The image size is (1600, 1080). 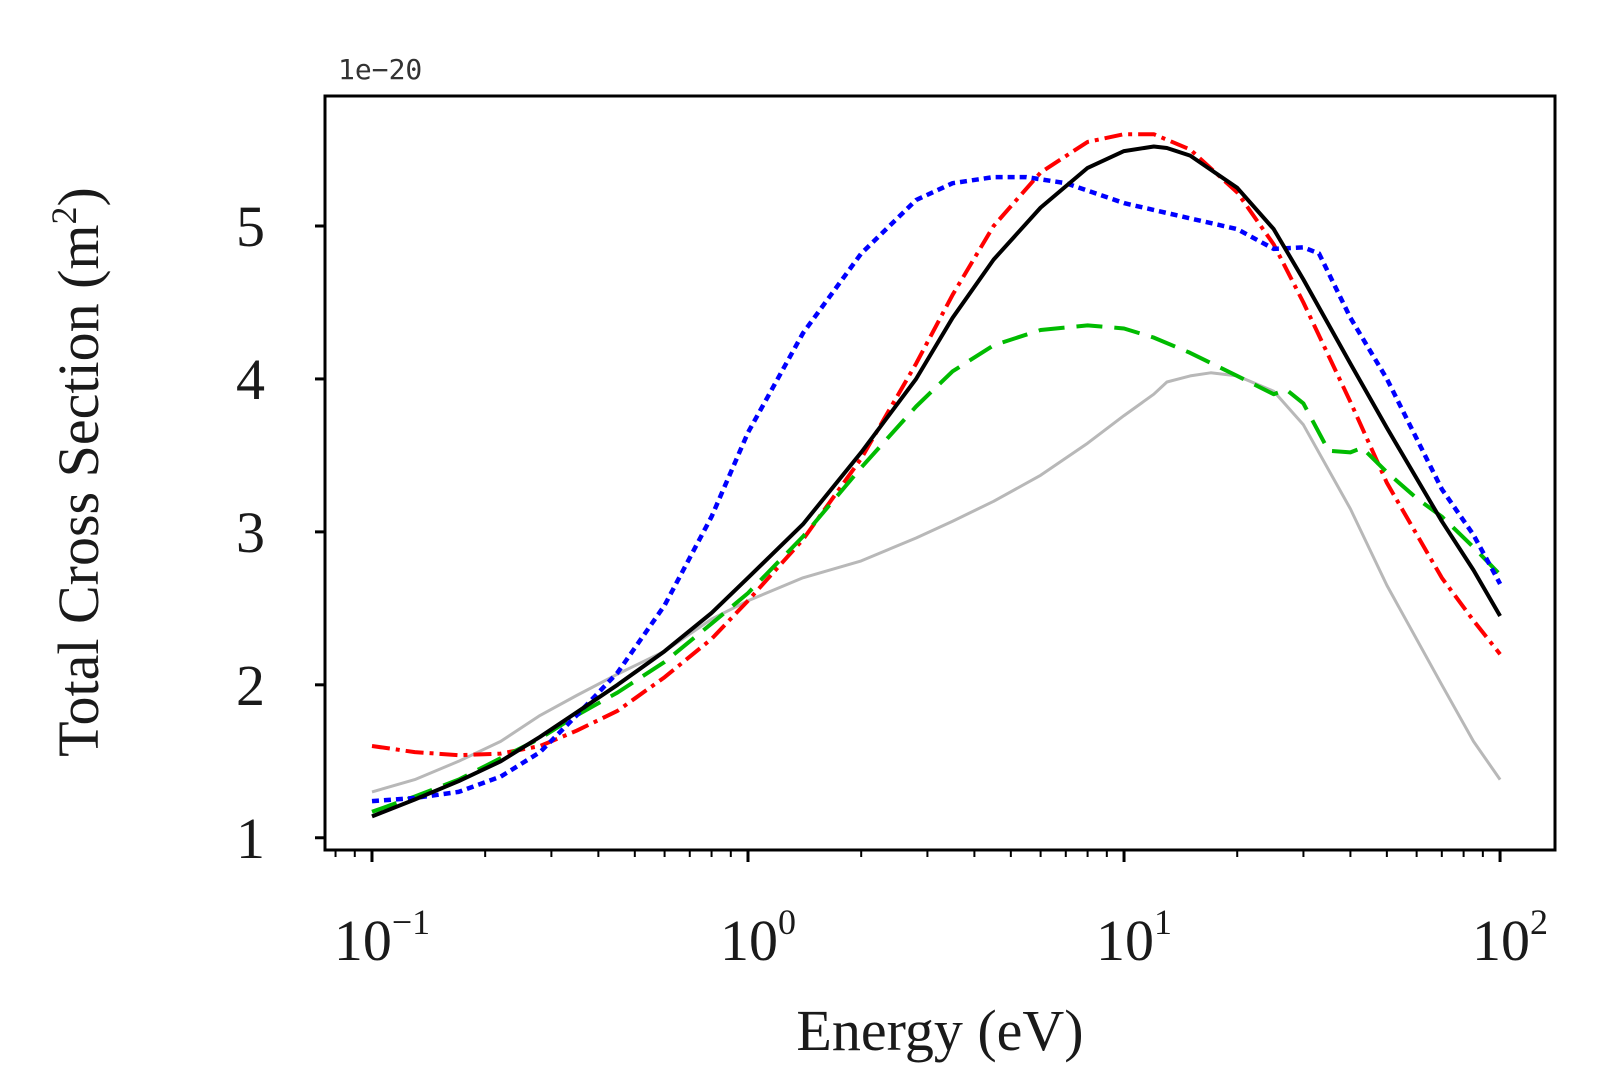 What do you see at coordinates (64, 215) in the screenshot?
I see `y-axis-label-sup: 2` at bounding box center [64, 215].